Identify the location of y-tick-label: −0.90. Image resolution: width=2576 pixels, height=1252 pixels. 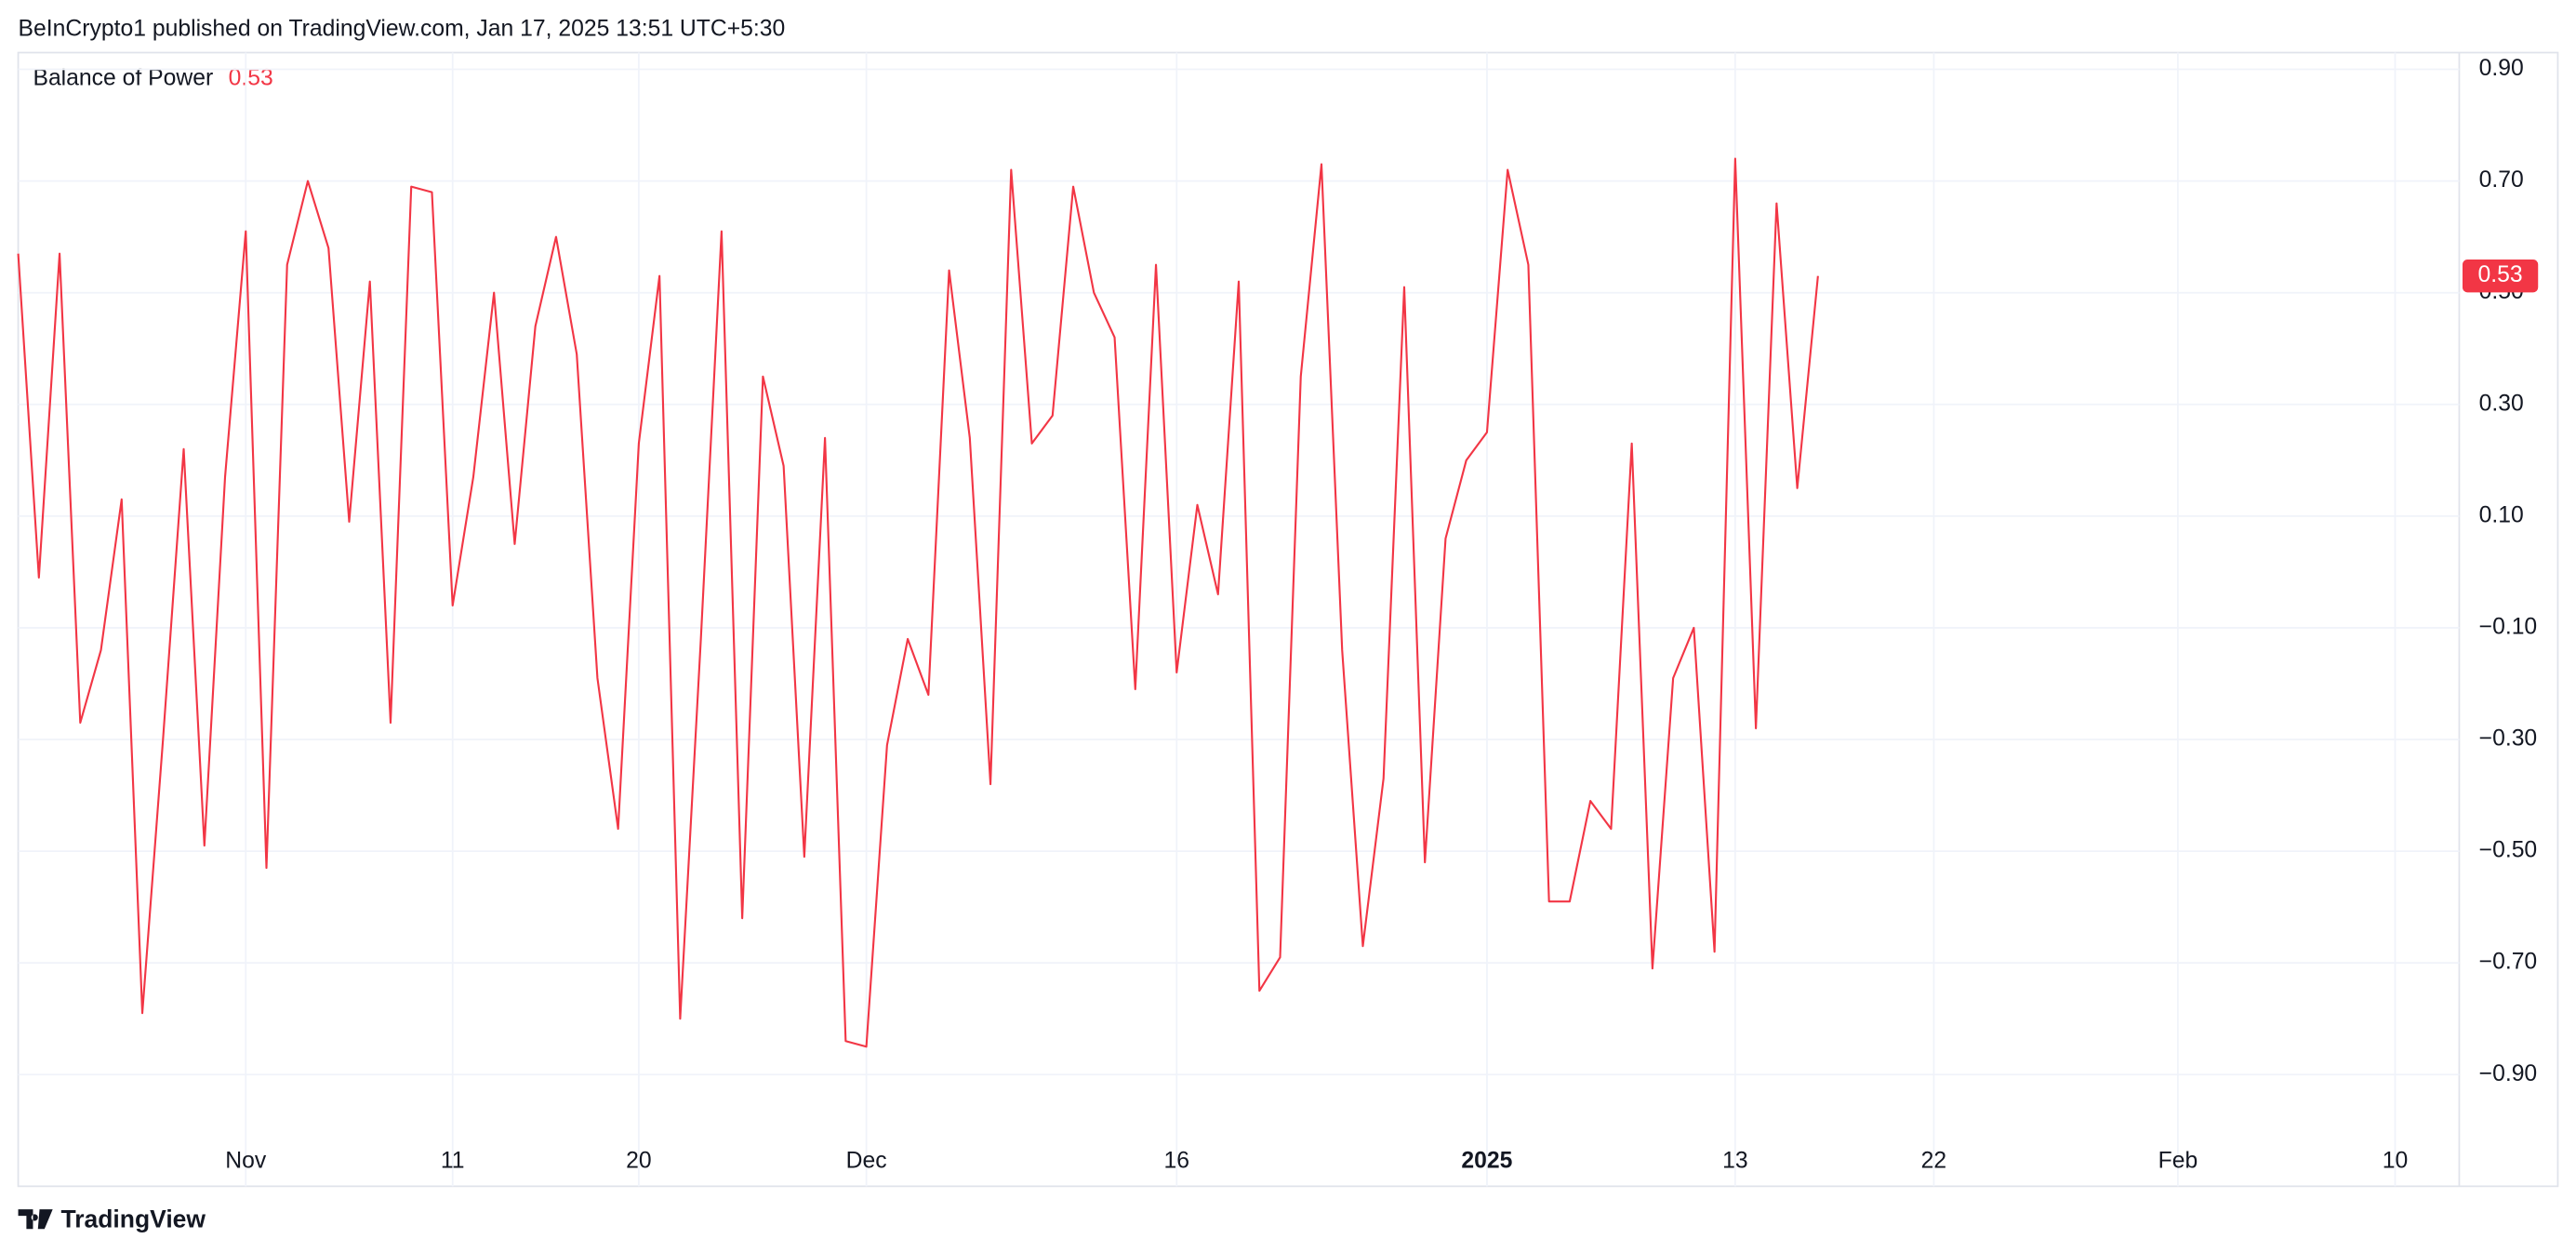
(2508, 1073).